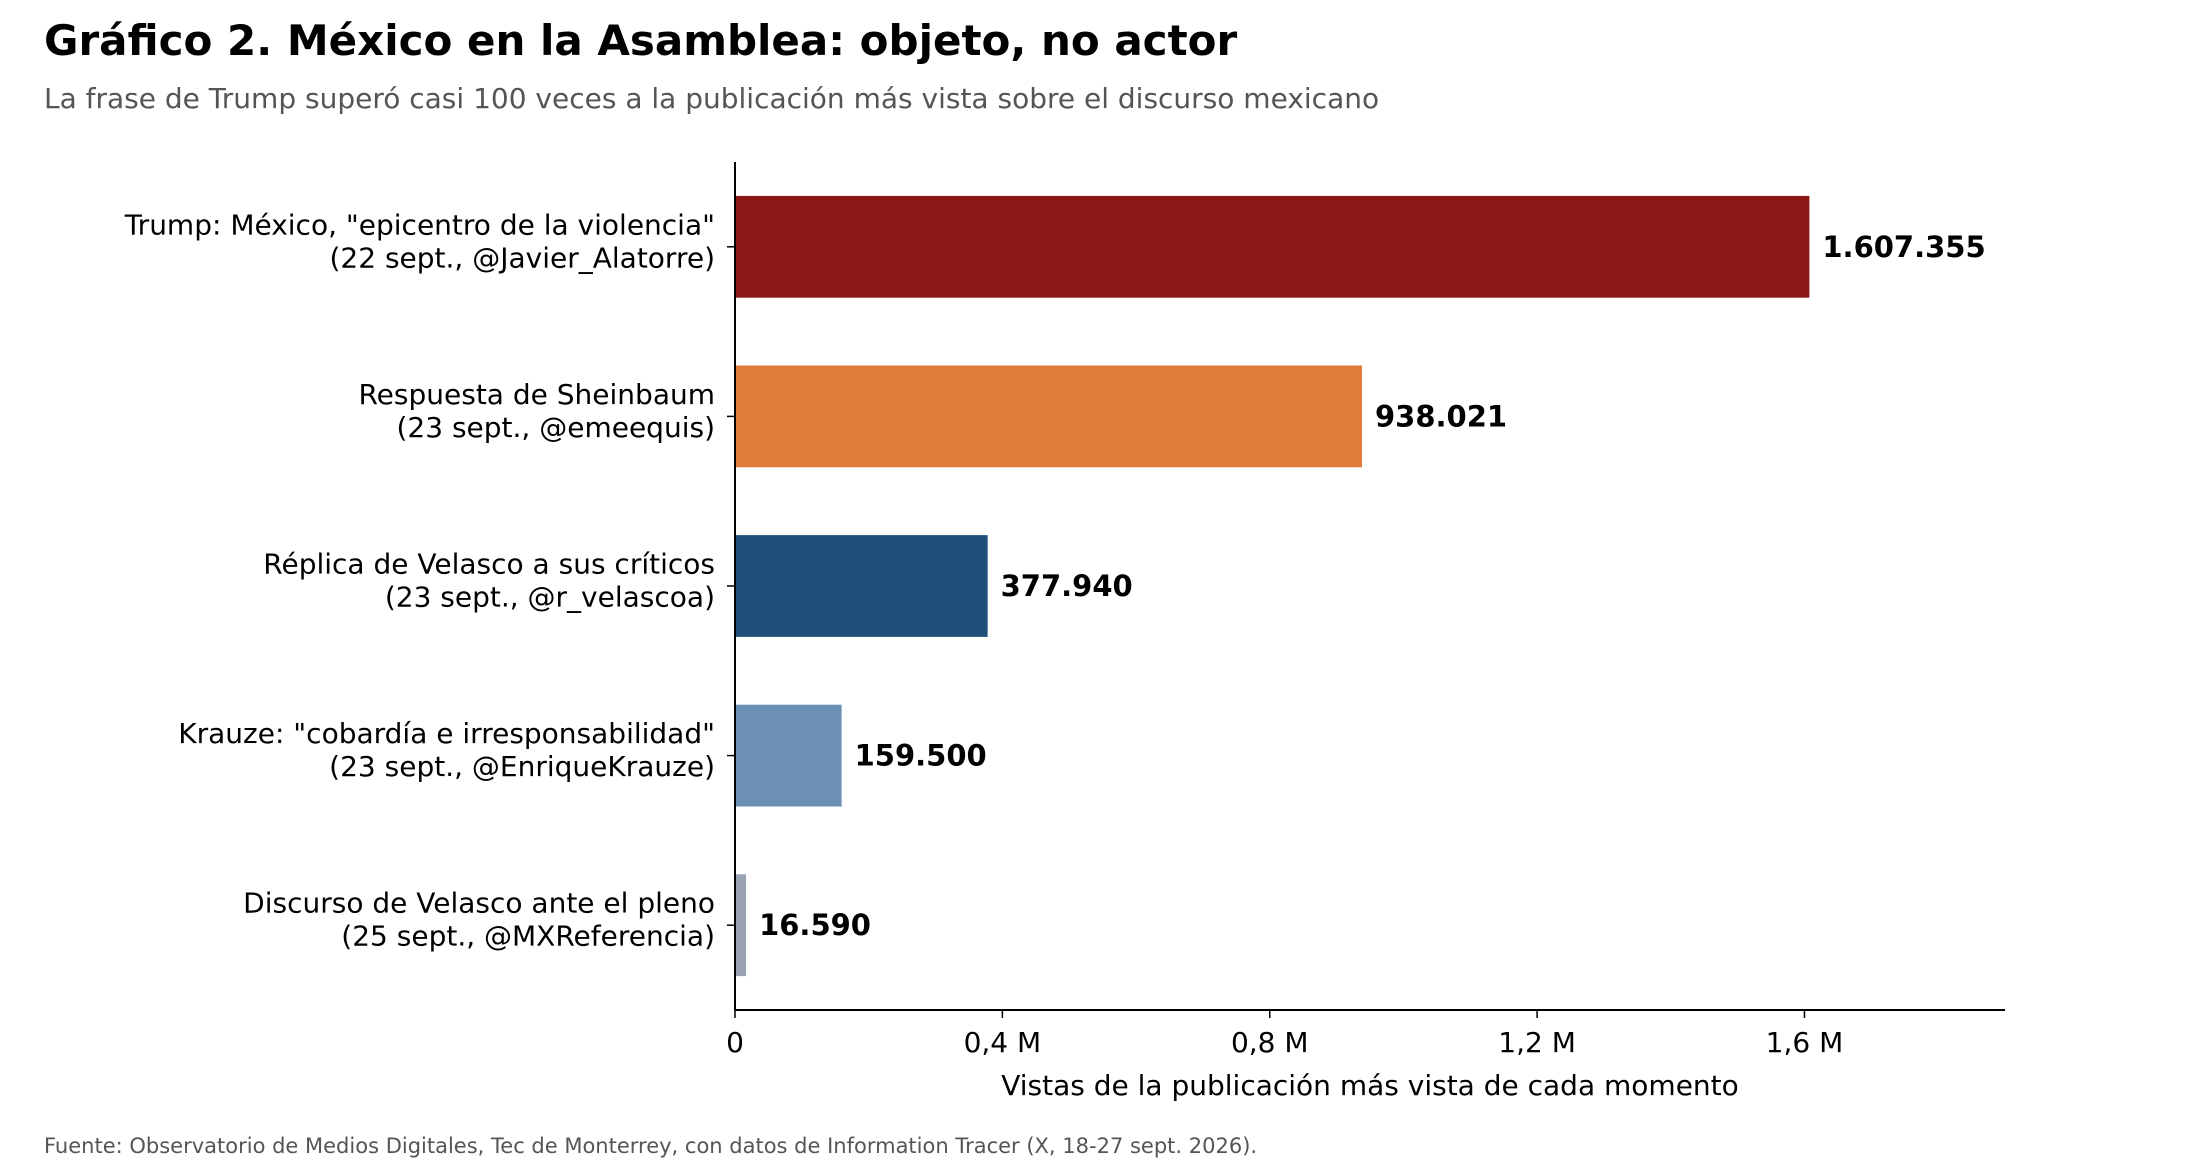 The image size is (2200, 1160). Describe the element at coordinates (735, 1042) in the screenshot. I see `x-tick-label: 0` at that location.